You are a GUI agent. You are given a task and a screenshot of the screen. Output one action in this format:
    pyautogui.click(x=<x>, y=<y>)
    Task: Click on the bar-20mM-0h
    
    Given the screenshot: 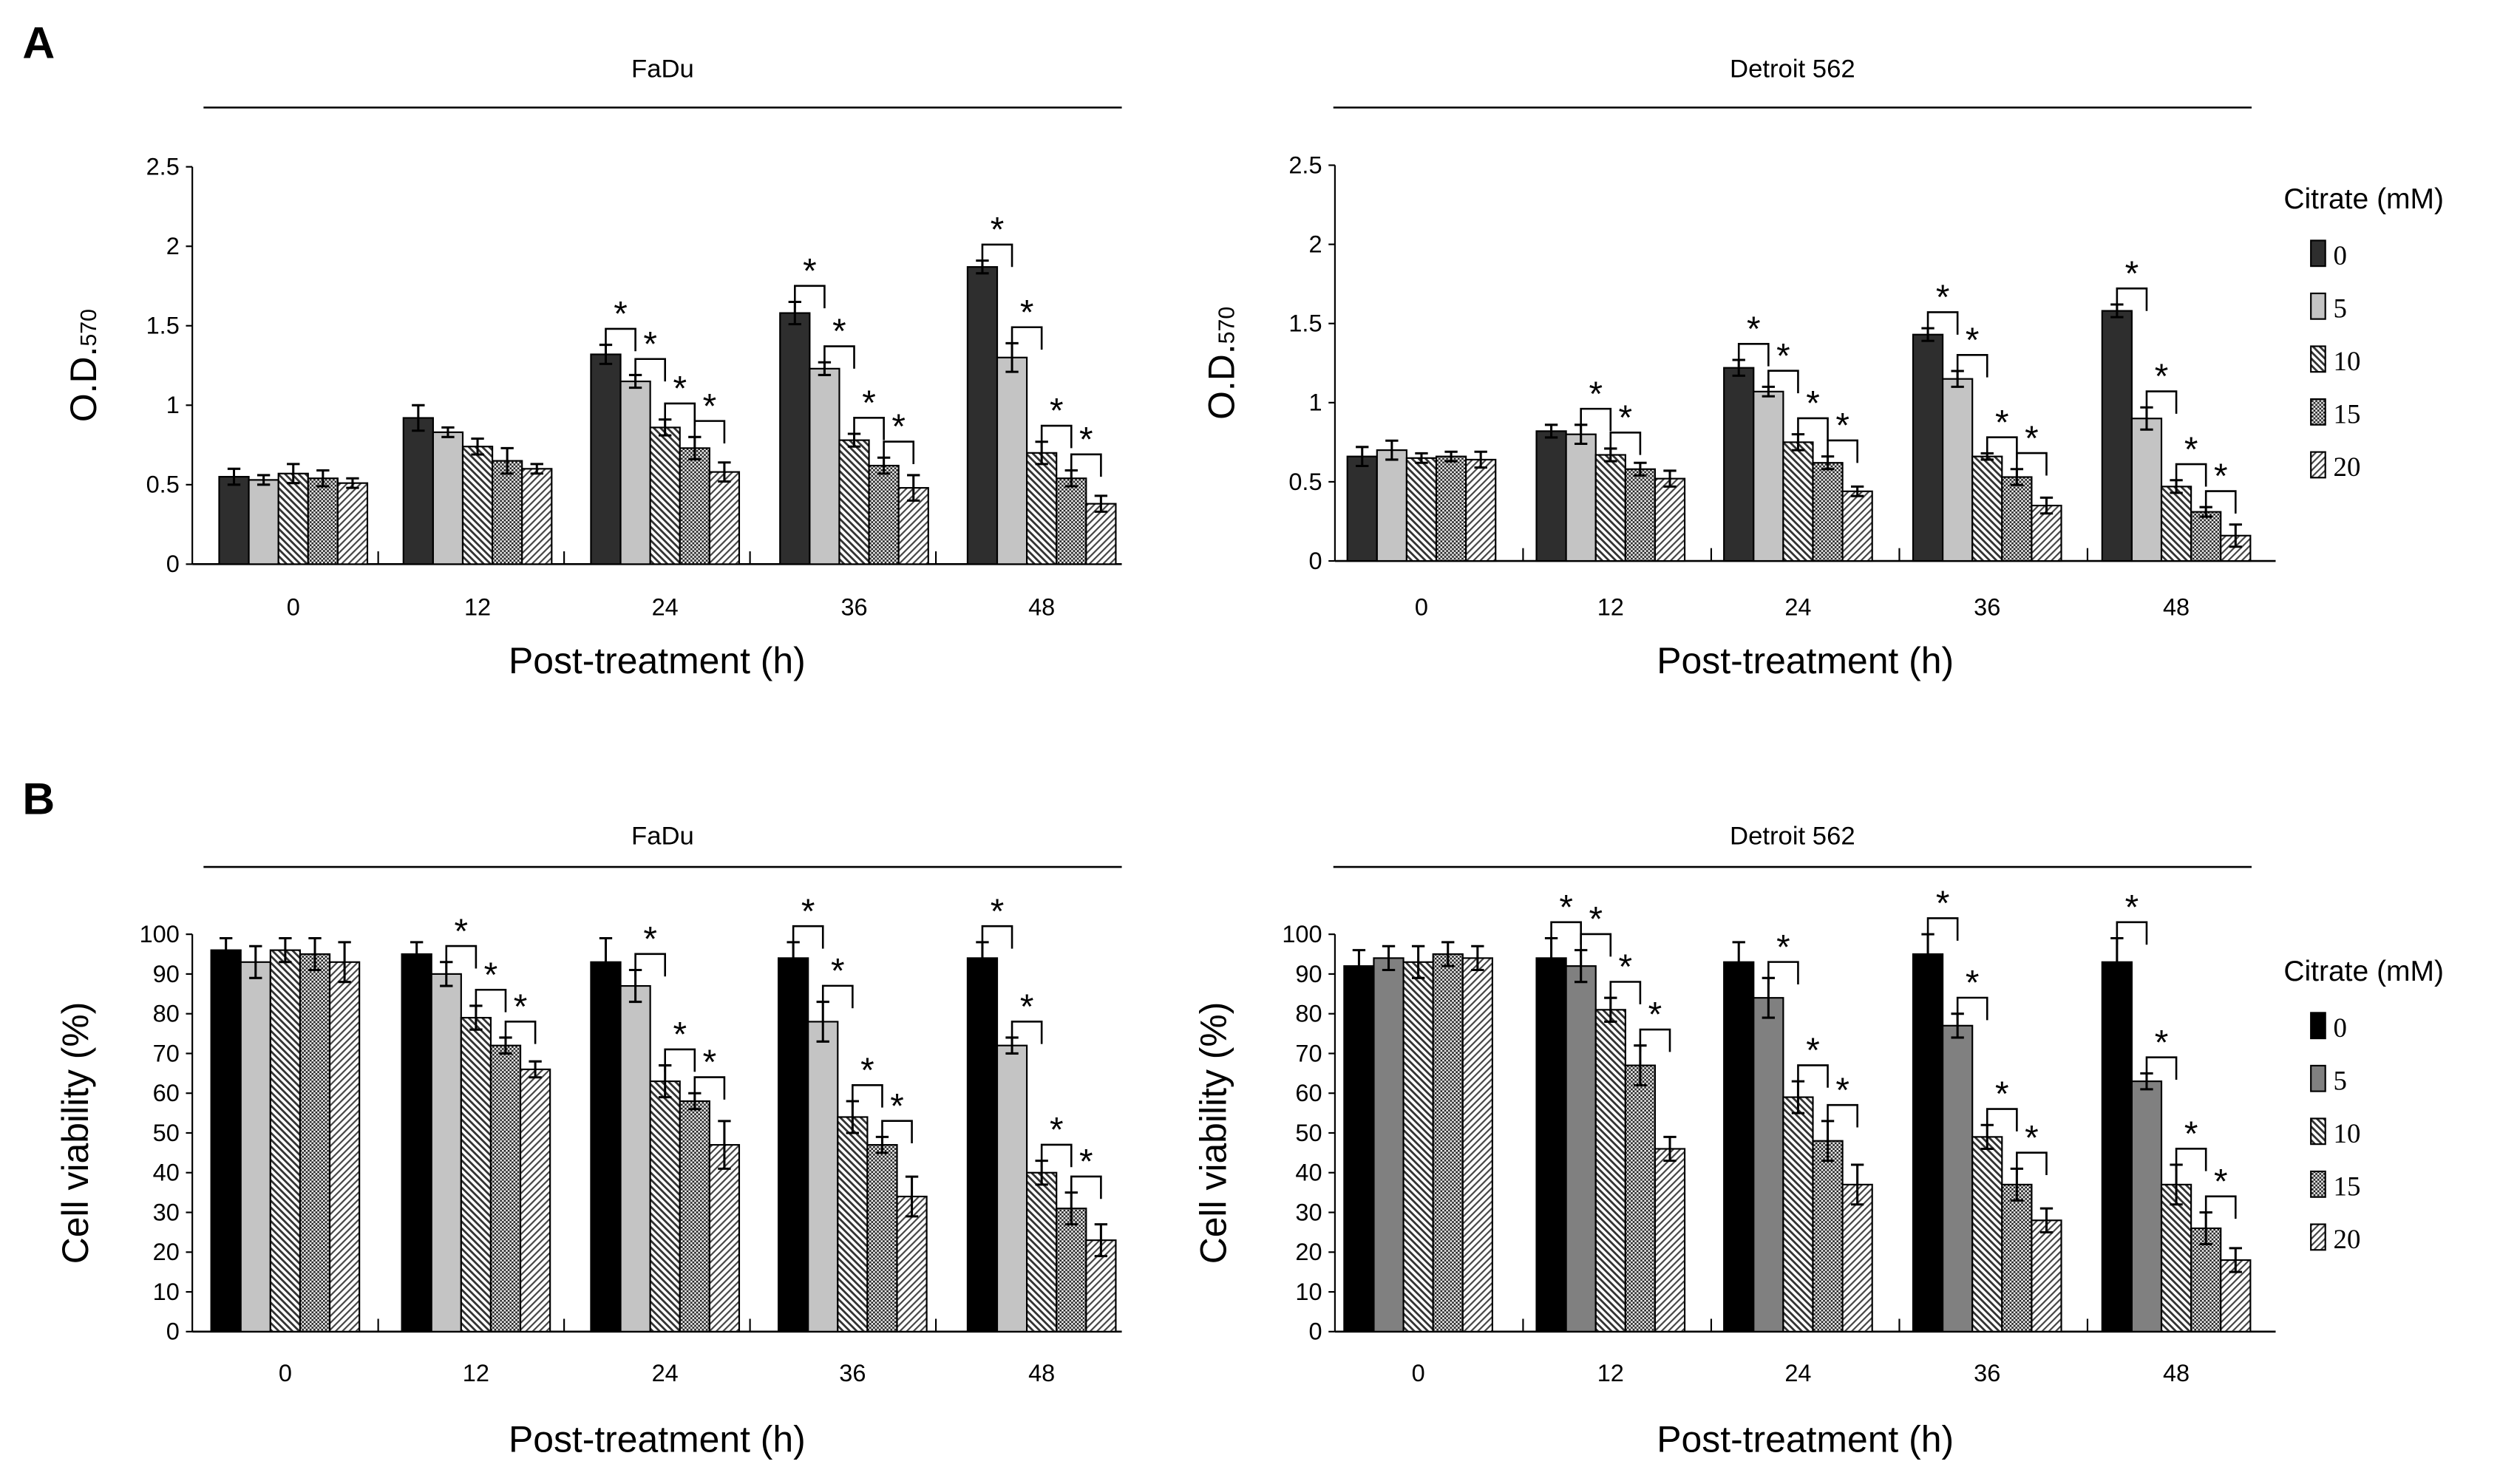 What is the action you would take?
    pyautogui.click(x=353, y=523)
    